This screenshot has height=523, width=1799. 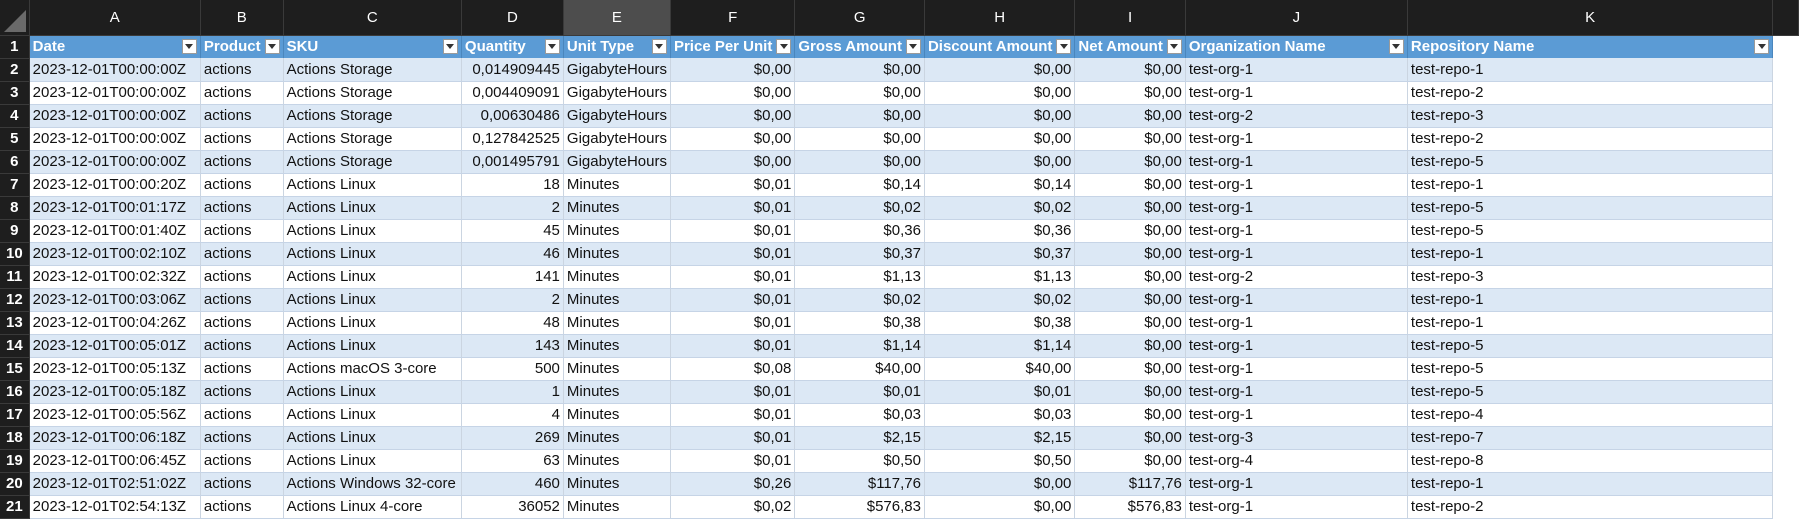 What do you see at coordinates (859, 461) in the screenshot?
I see `table-cell: $0,50` at bounding box center [859, 461].